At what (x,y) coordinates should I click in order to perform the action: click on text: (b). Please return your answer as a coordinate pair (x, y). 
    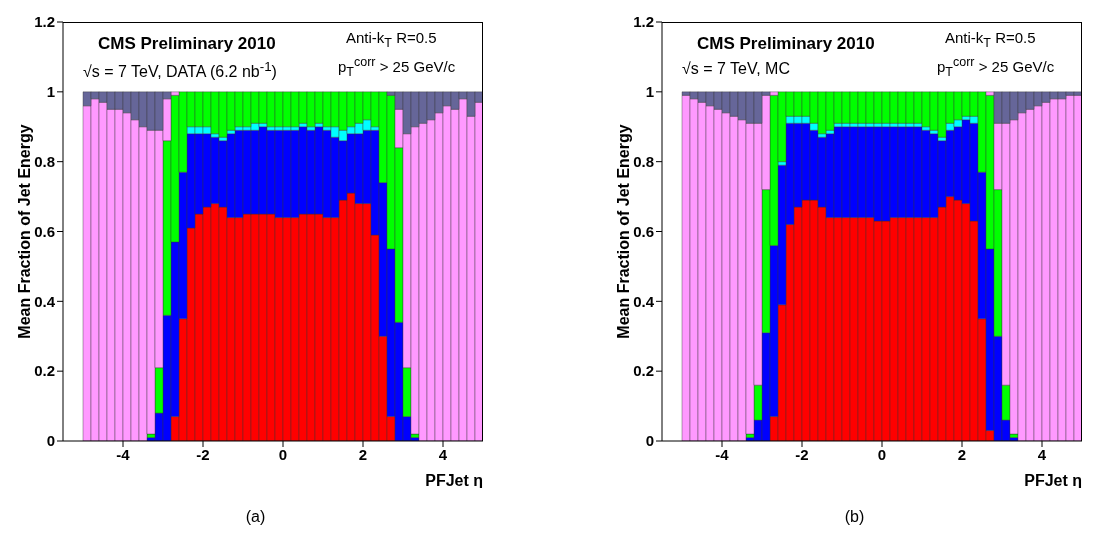
    Looking at the image, I should click on (854, 517).